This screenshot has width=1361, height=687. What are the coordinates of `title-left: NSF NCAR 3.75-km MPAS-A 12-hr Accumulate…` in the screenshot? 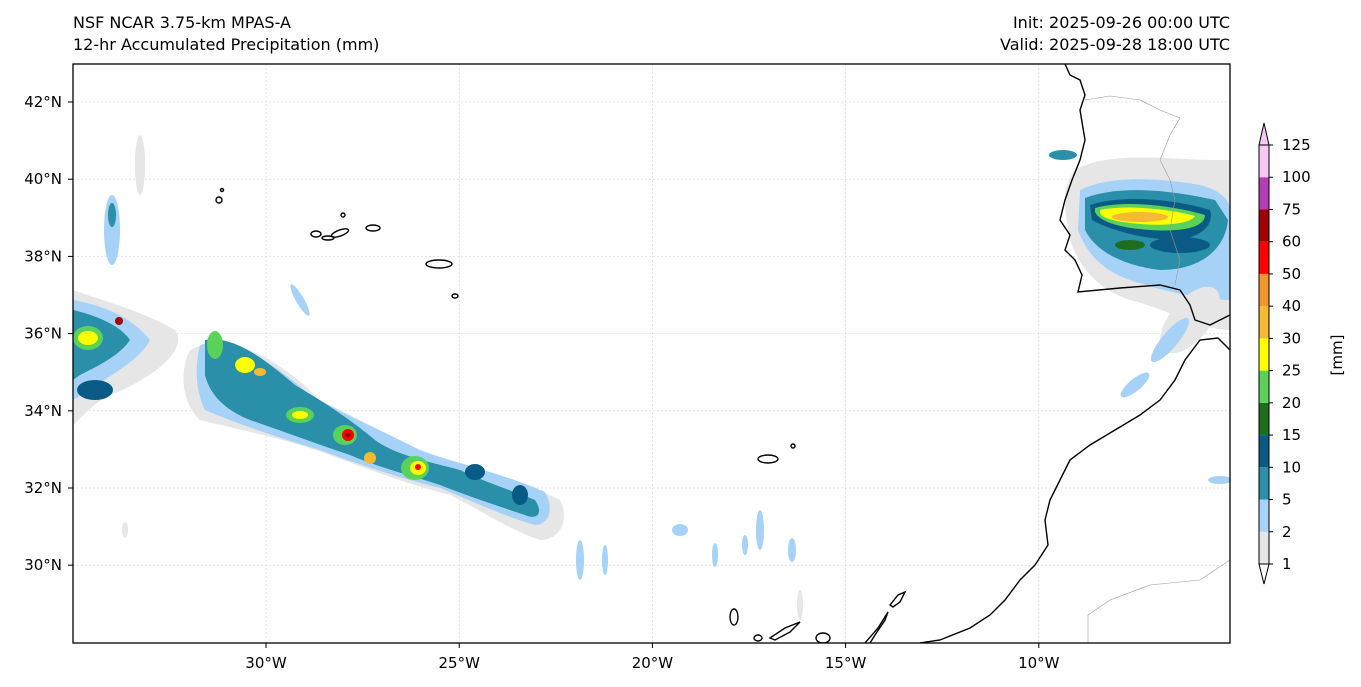 It's located at (226, 34).